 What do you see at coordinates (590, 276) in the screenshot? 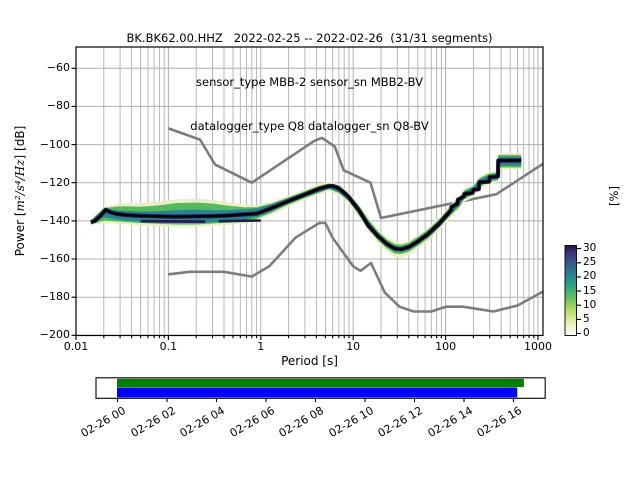
I see `colorbar-tick-label: 20` at bounding box center [590, 276].